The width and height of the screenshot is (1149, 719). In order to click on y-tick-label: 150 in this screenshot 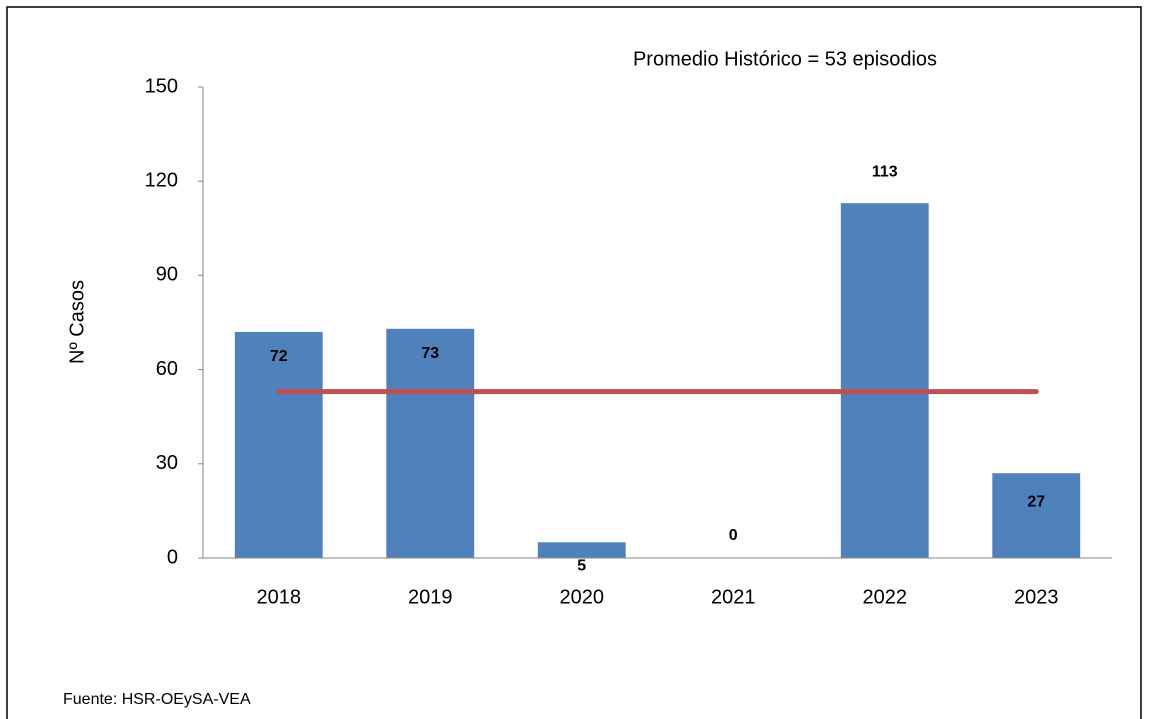, I will do `click(161, 86)`.